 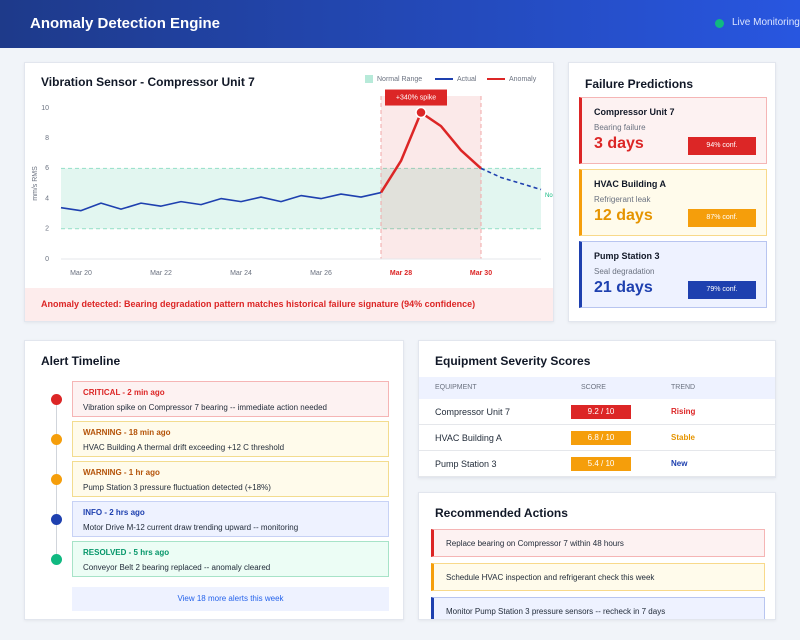 I want to click on app-title: Anomaly Detection Engine, so click(x=125, y=23).